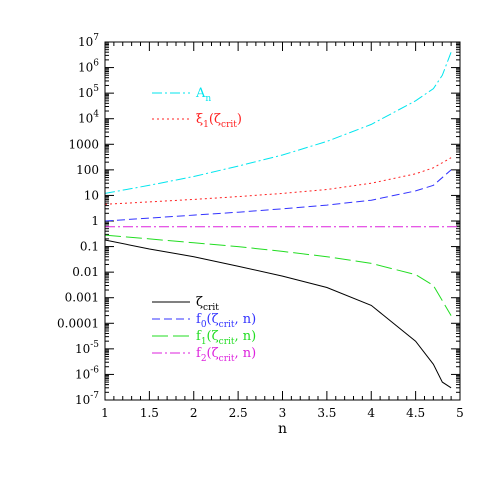 Image resolution: width=491 pixels, height=491 pixels. I want to click on legend-label-f2: f2(ζcrit, n), so click(226, 355).